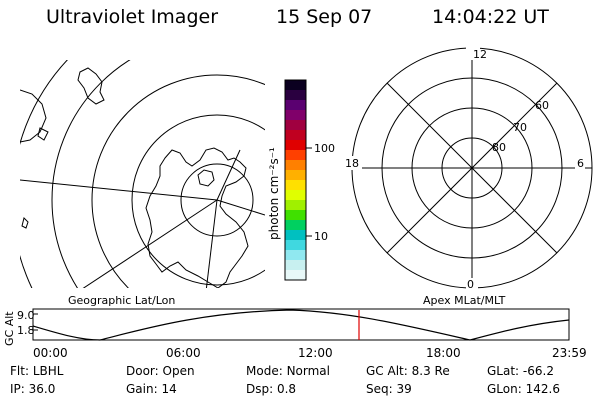 This screenshot has height=400, width=600. What do you see at coordinates (271, 389) in the screenshot?
I see `info-dsp: Dsp: 0.8` at bounding box center [271, 389].